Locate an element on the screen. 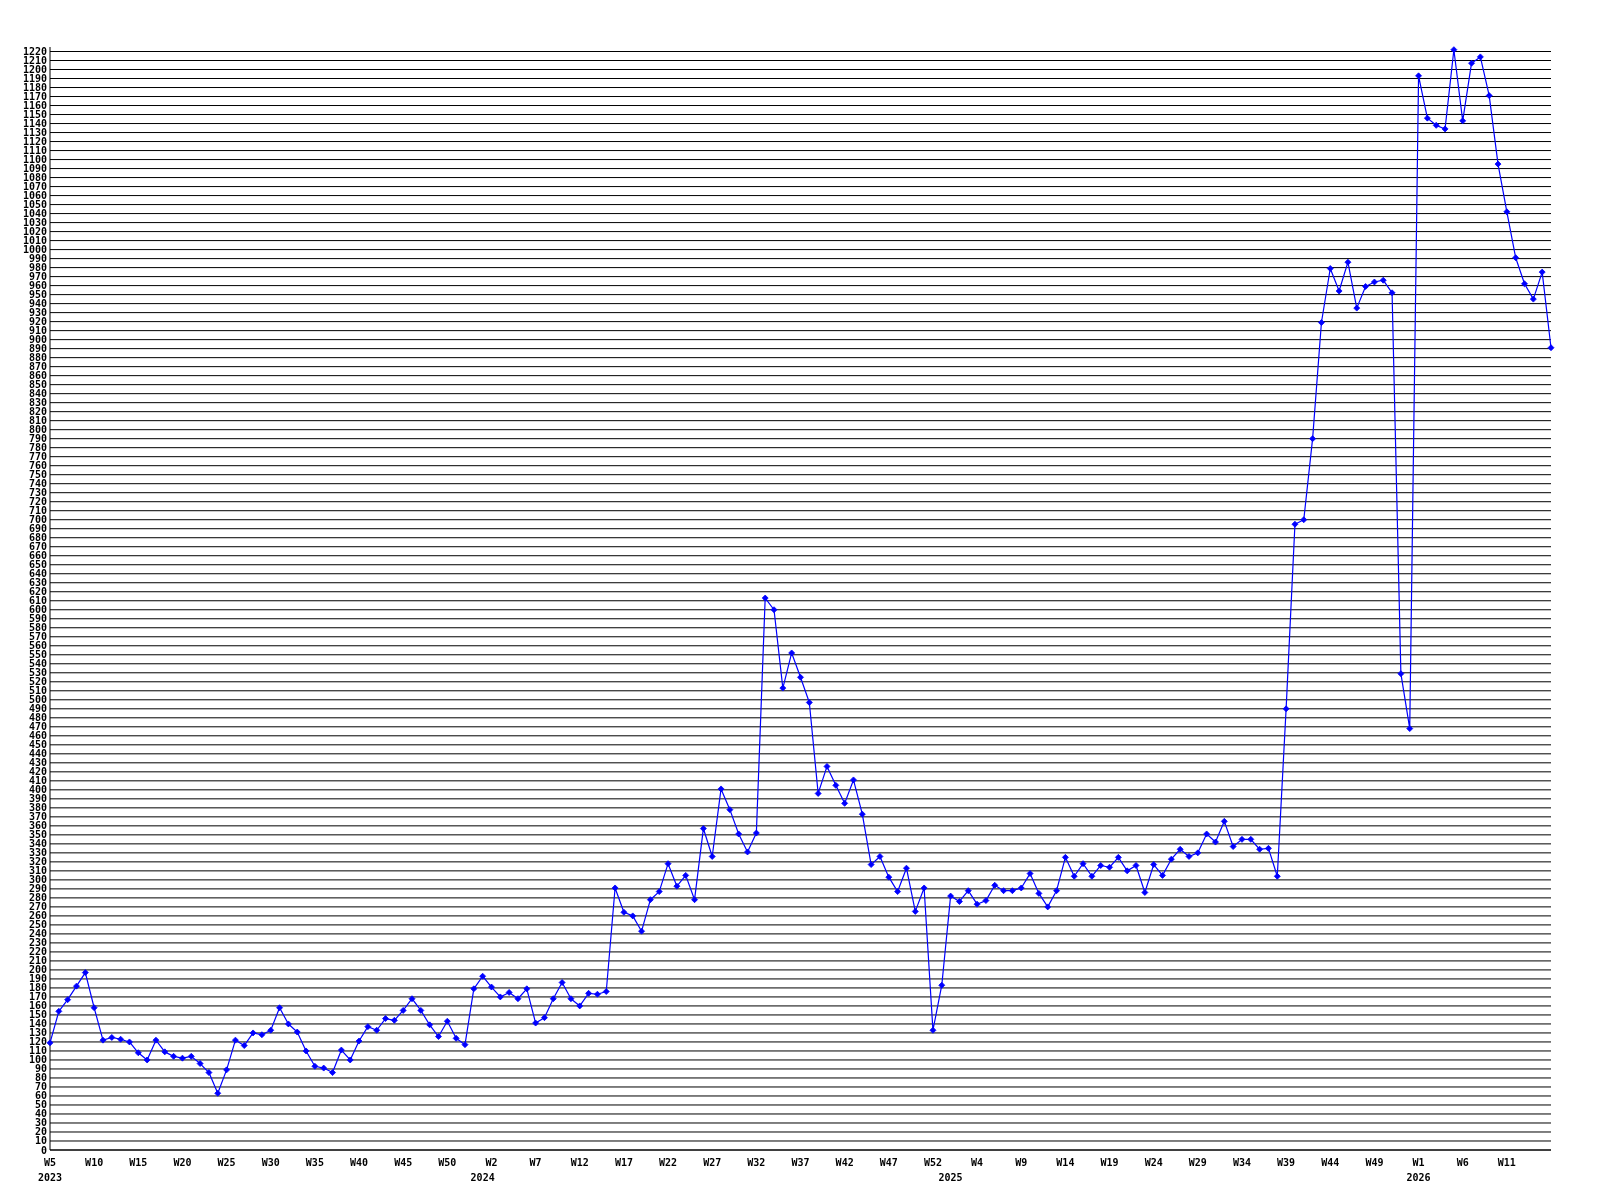 The width and height of the screenshot is (1600, 1200). y-tick-label: 650 is located at coordinates (37, 565).